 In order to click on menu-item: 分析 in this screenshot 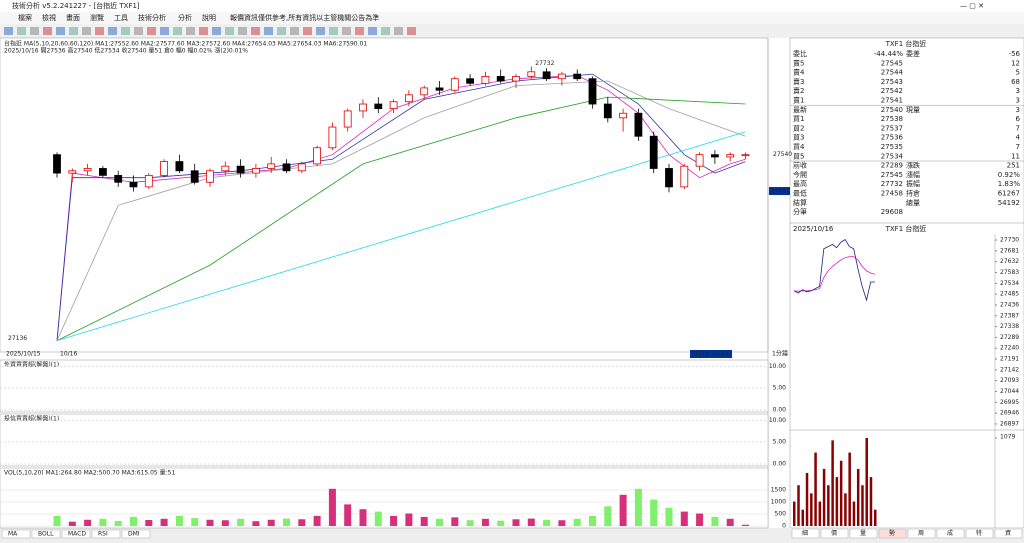, I will do `click(185, 17)`.